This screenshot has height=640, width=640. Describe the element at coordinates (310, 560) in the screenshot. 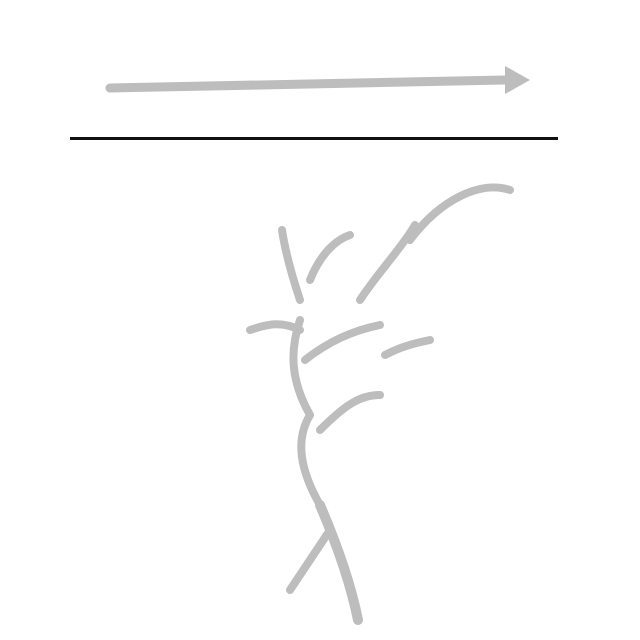

I see `branch-arrow-left-low` at that location.